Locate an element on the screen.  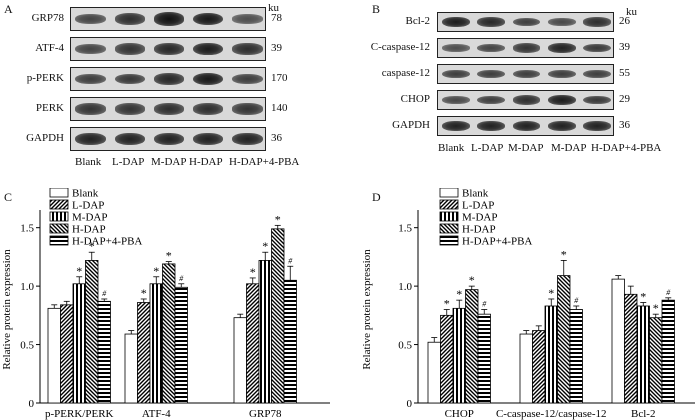
blot-b-unit: ku is located at coordinates (631, 12).